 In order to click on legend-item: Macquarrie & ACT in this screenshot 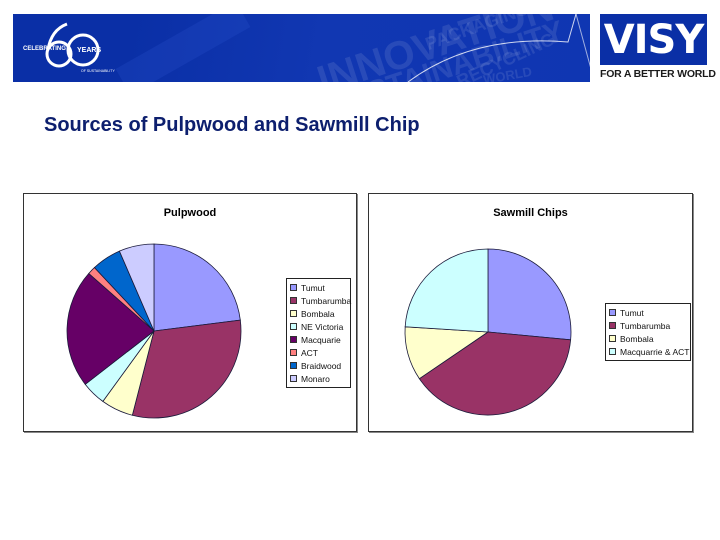, I will do `click(649, 351)`.